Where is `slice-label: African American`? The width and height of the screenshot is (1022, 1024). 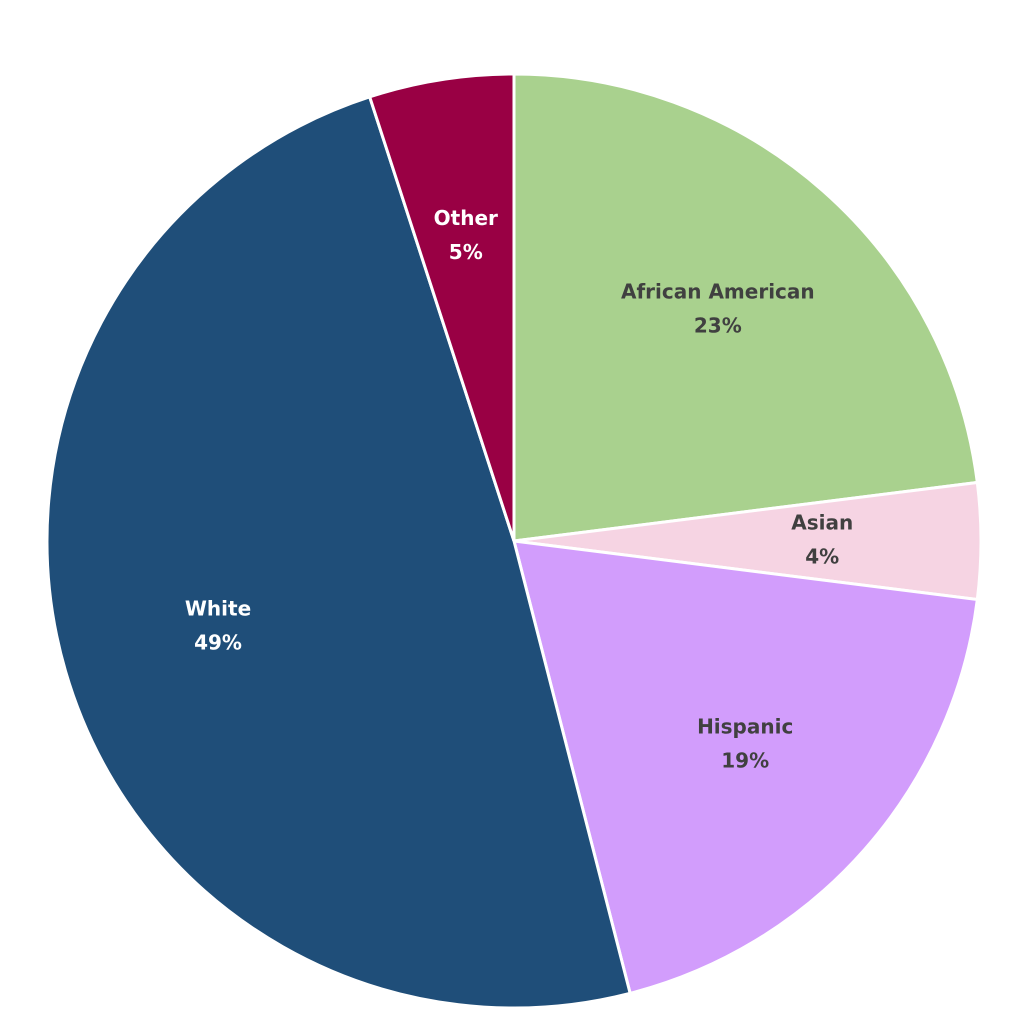
slice-label: African American is located at coordinates (718, 291).